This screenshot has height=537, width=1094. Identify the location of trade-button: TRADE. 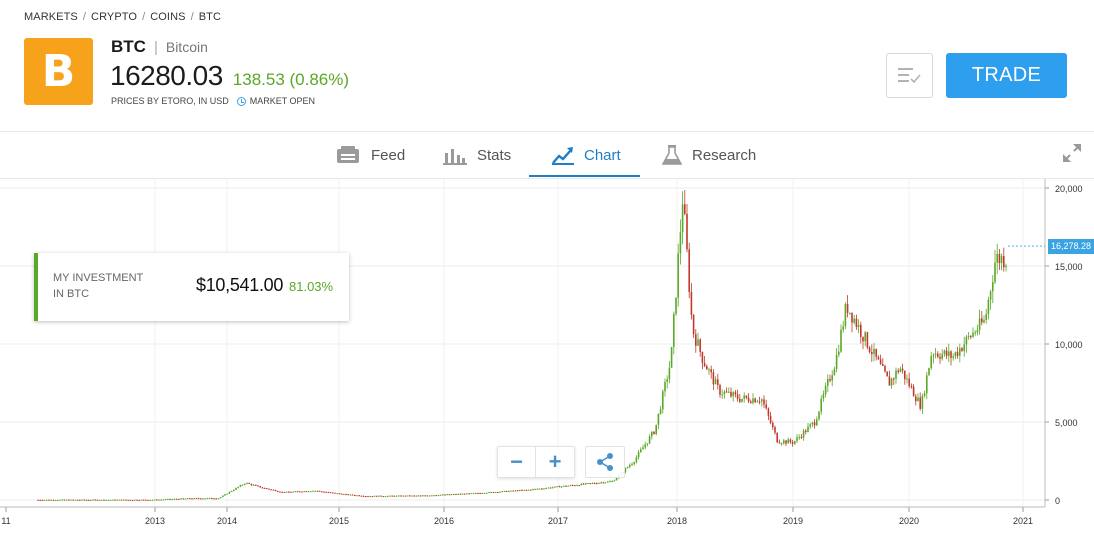
(1006, 75).